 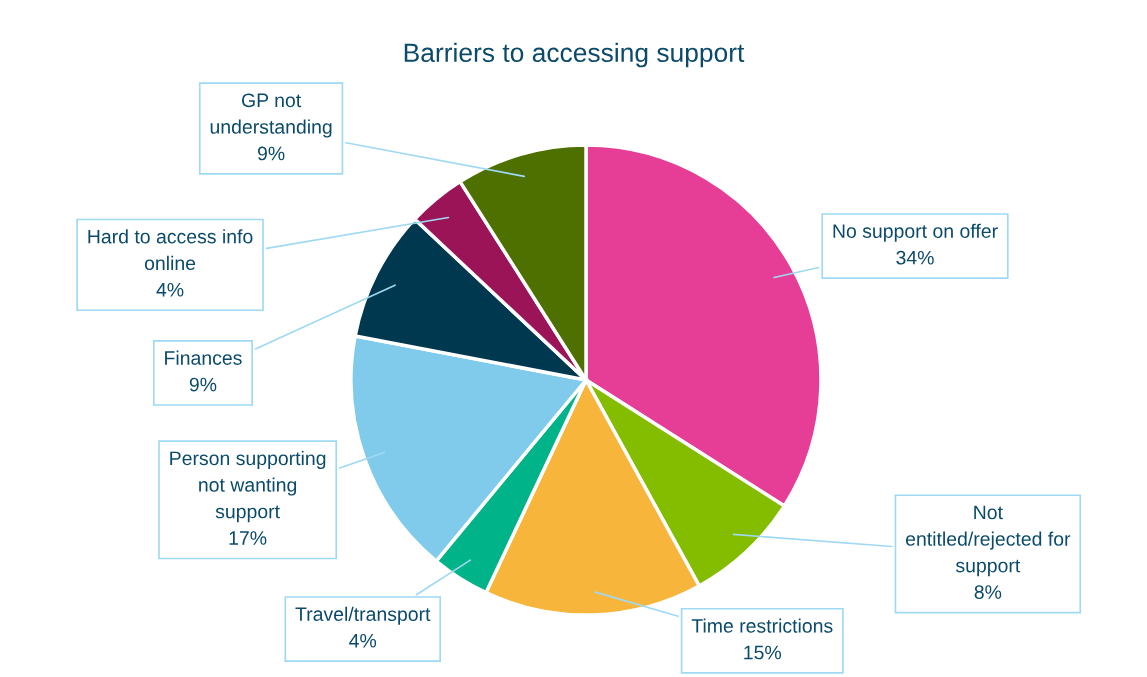 What do you see at coordinates (248, 486) in the screenshot?
I see `slice-label: Person supporting not wanting support` at bounding box center [248, 486].